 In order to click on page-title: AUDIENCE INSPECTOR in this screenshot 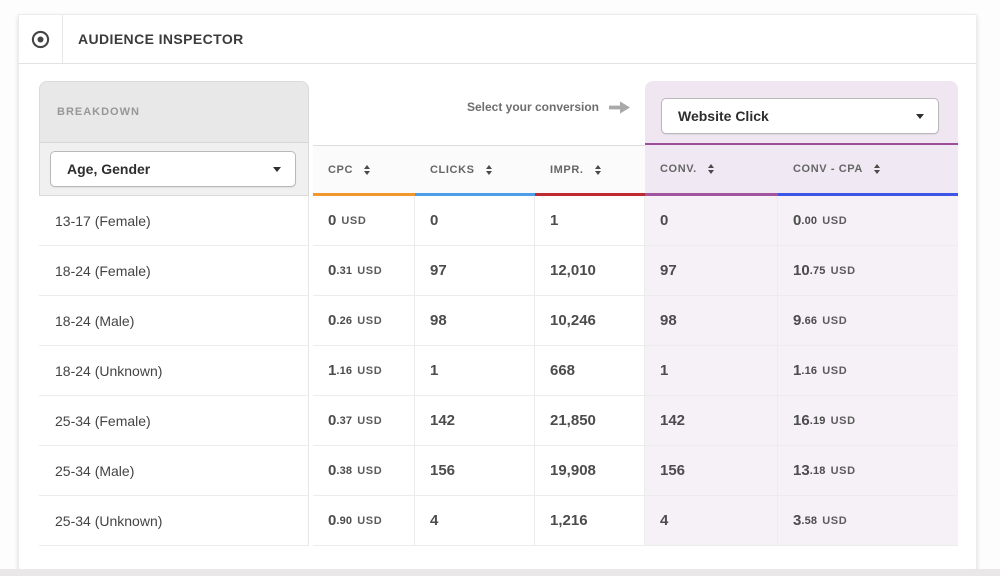, I will do `click(161, 39)`.